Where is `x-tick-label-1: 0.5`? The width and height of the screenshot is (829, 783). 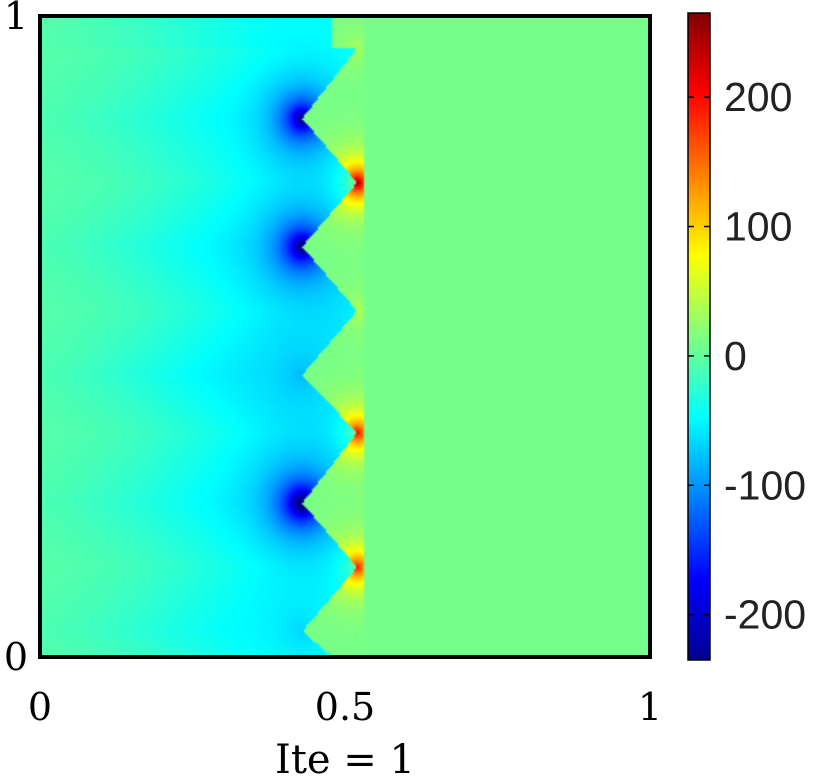
x-tick-label-1: 0.5 is located at coordinates (345, 707).